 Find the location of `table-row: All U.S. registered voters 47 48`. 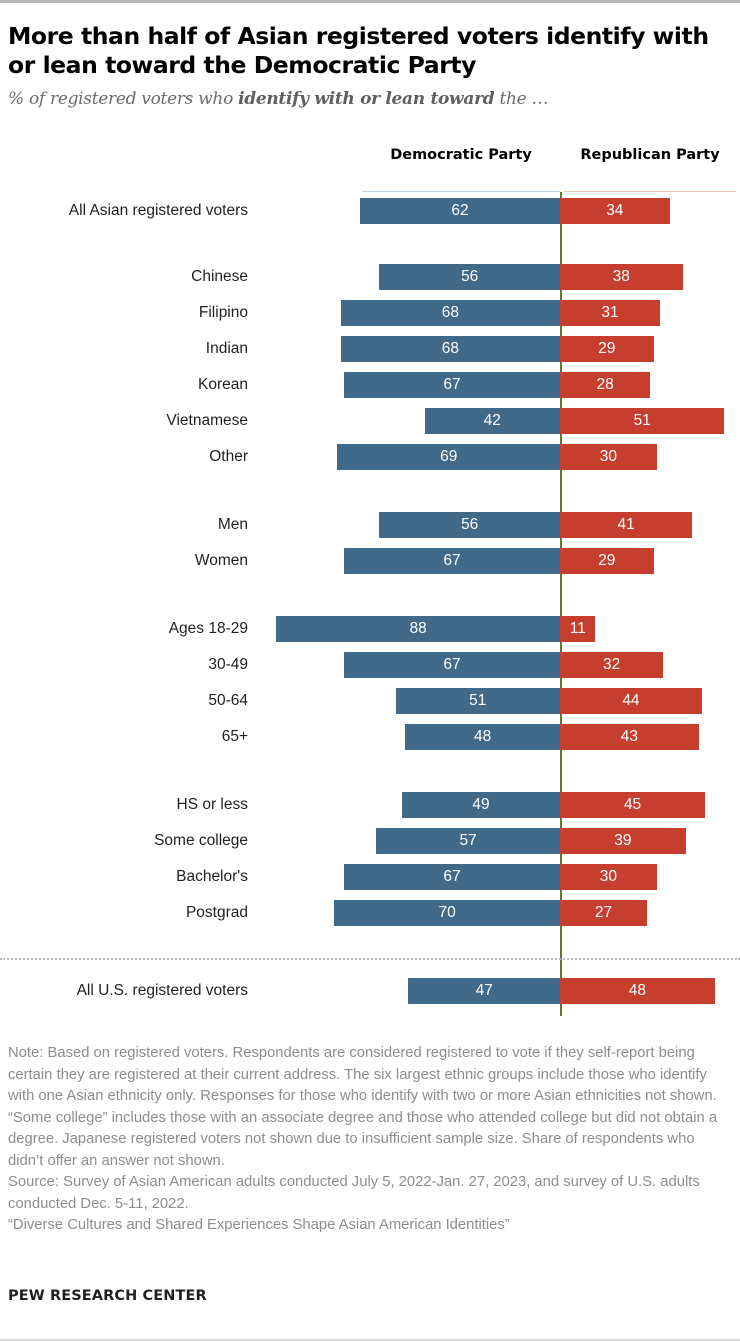

table-row: All U.S. registered voters 47 48 is located at coordinates (370, 991).